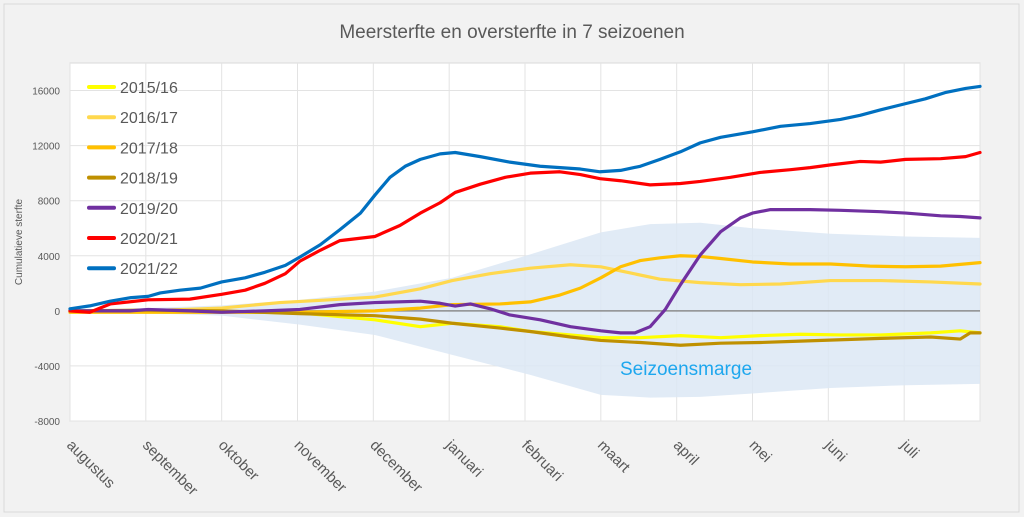 This screenshot has height=517, width=1024. What do you see at coordinates (149, 88) in the screenshot?
I see `legend-label: 2015/16` at bounding box center [149, 88].